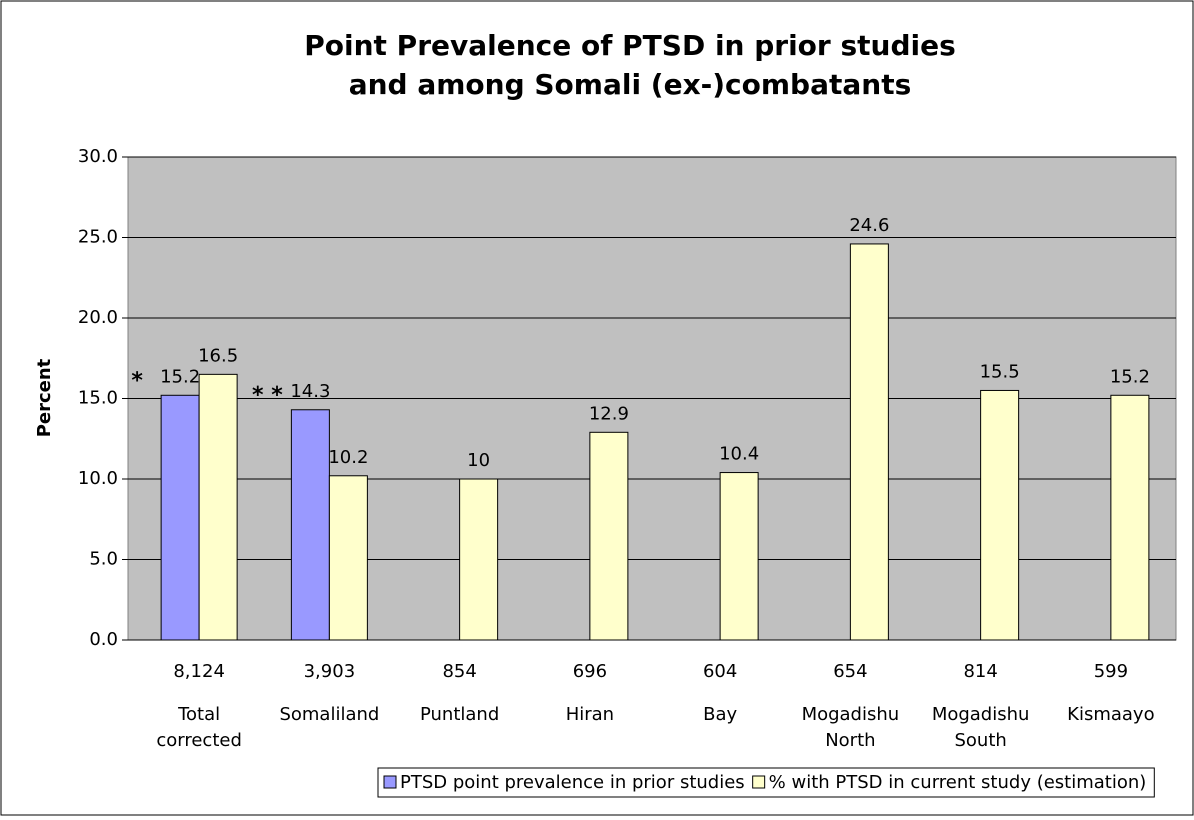 The image size is (1194, 820). What do you see at coordinates (720, 714) in the screenshot?
I see `x-tick-label: Bay` at bounding box center [720, 714].